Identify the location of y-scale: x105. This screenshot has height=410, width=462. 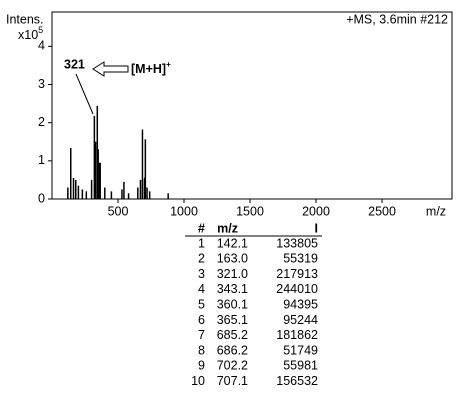
(30, 33).